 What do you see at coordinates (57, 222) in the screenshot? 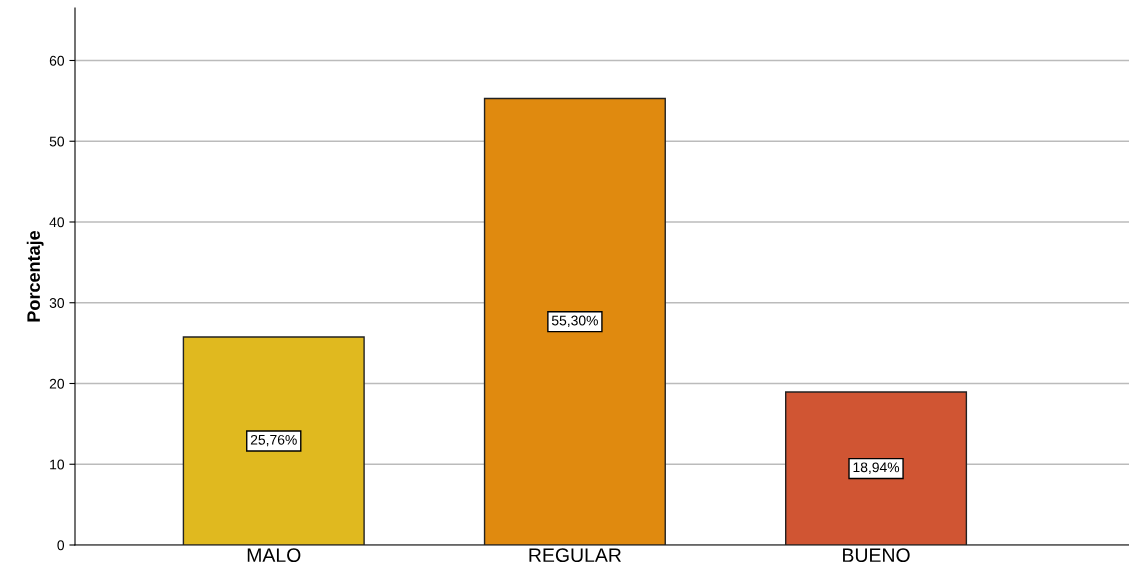
I see `y-tick-label: 40` at bounding box center [57, 222].